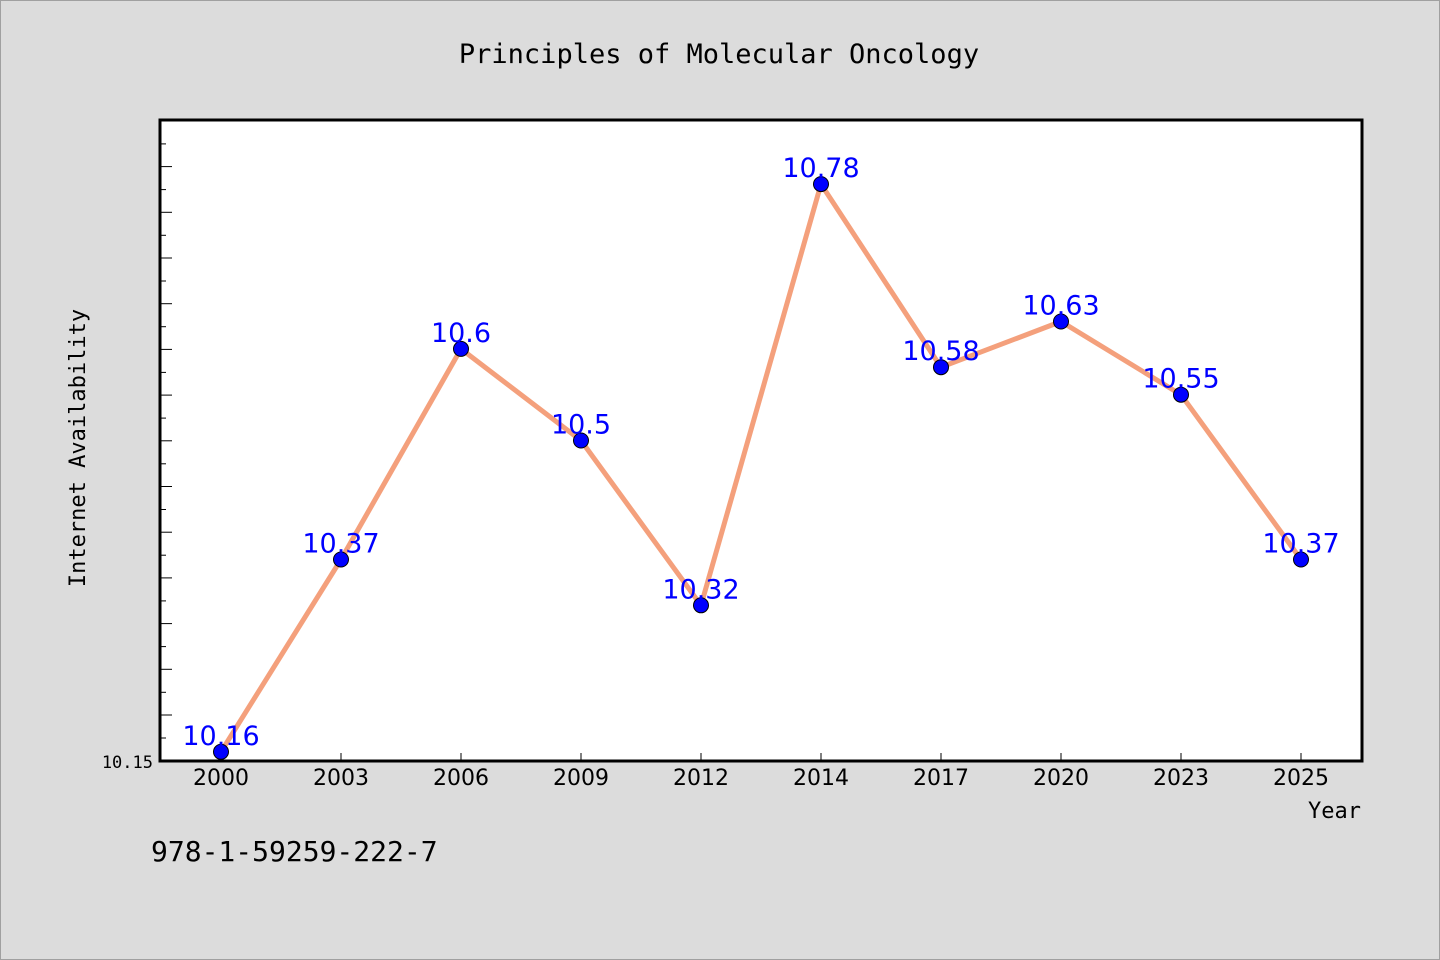 This screenshot has height=960, width=1440. What do you see at coordinates (78, 448) in the screenshot?
I see `y-axis-label: Internet Availability` at bounding box center [78, 448].